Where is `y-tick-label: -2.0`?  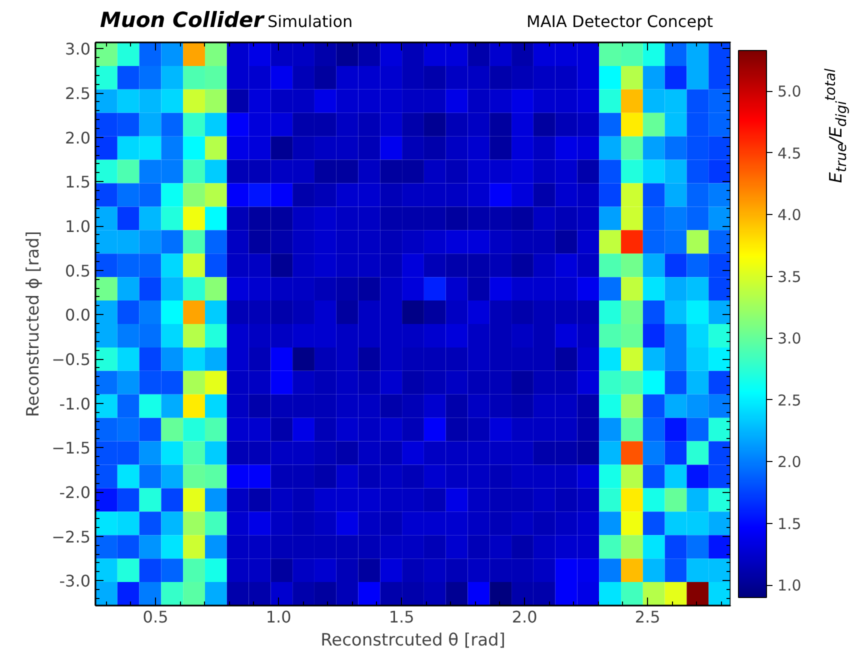
y-tick-label: -2.0 is located at coordinates (74, 492).